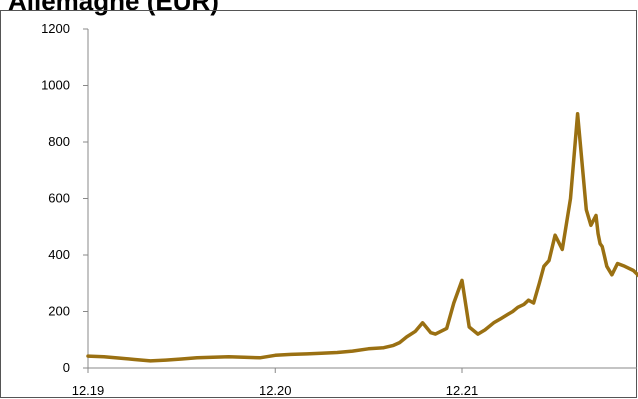 This screenshot has height=399, width=638. What do you see at coordinates (59, 198) in the screenshot?
I see `y-tick-label: 600` at bounding box center [59, 198].